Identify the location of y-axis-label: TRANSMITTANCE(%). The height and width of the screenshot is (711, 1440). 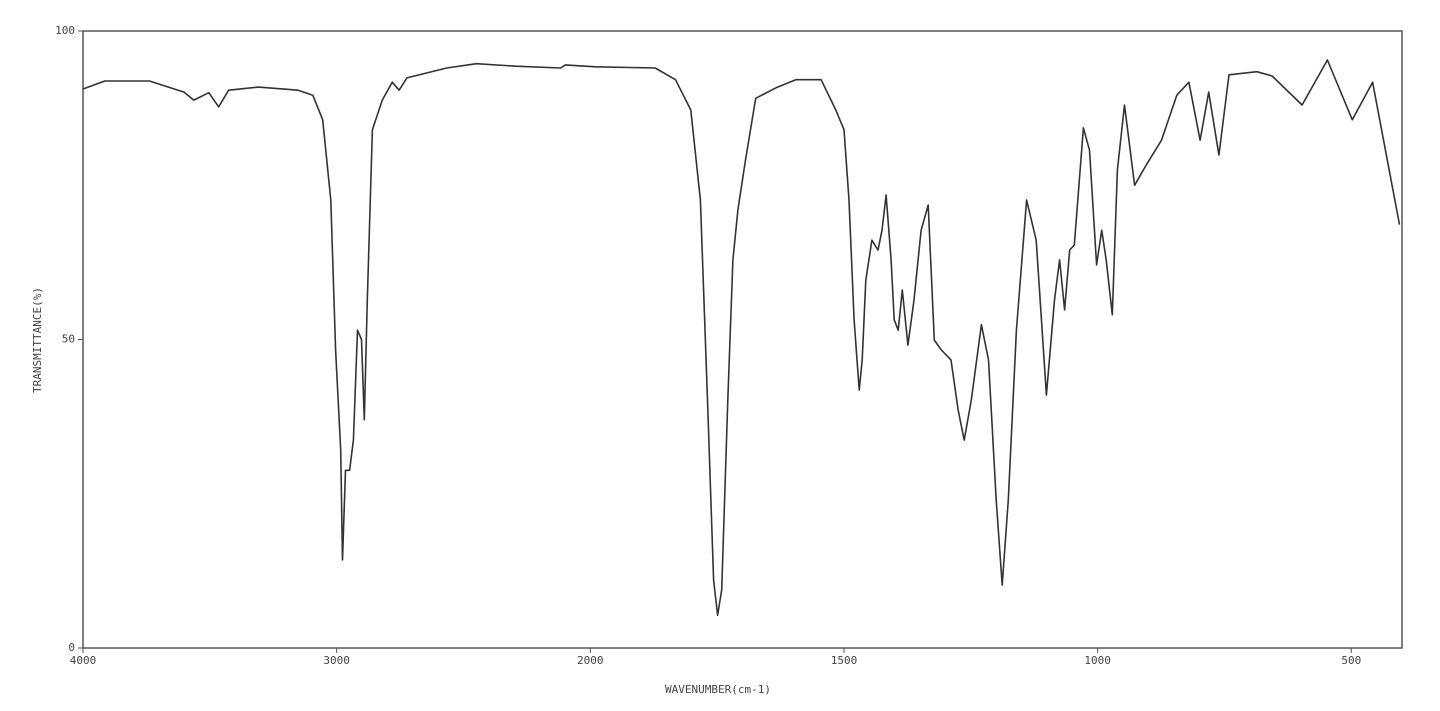
(37, 340).